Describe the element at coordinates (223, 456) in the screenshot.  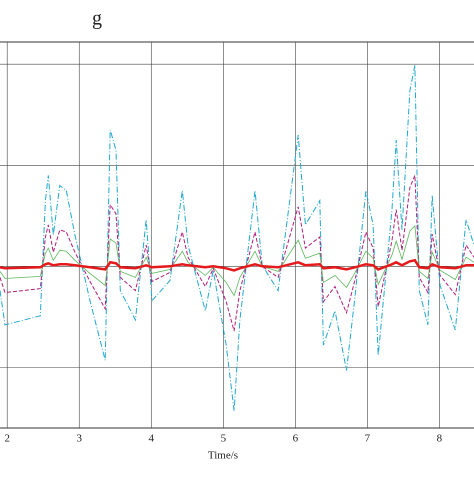
I see `x-axis-label: Time/s` at that location.